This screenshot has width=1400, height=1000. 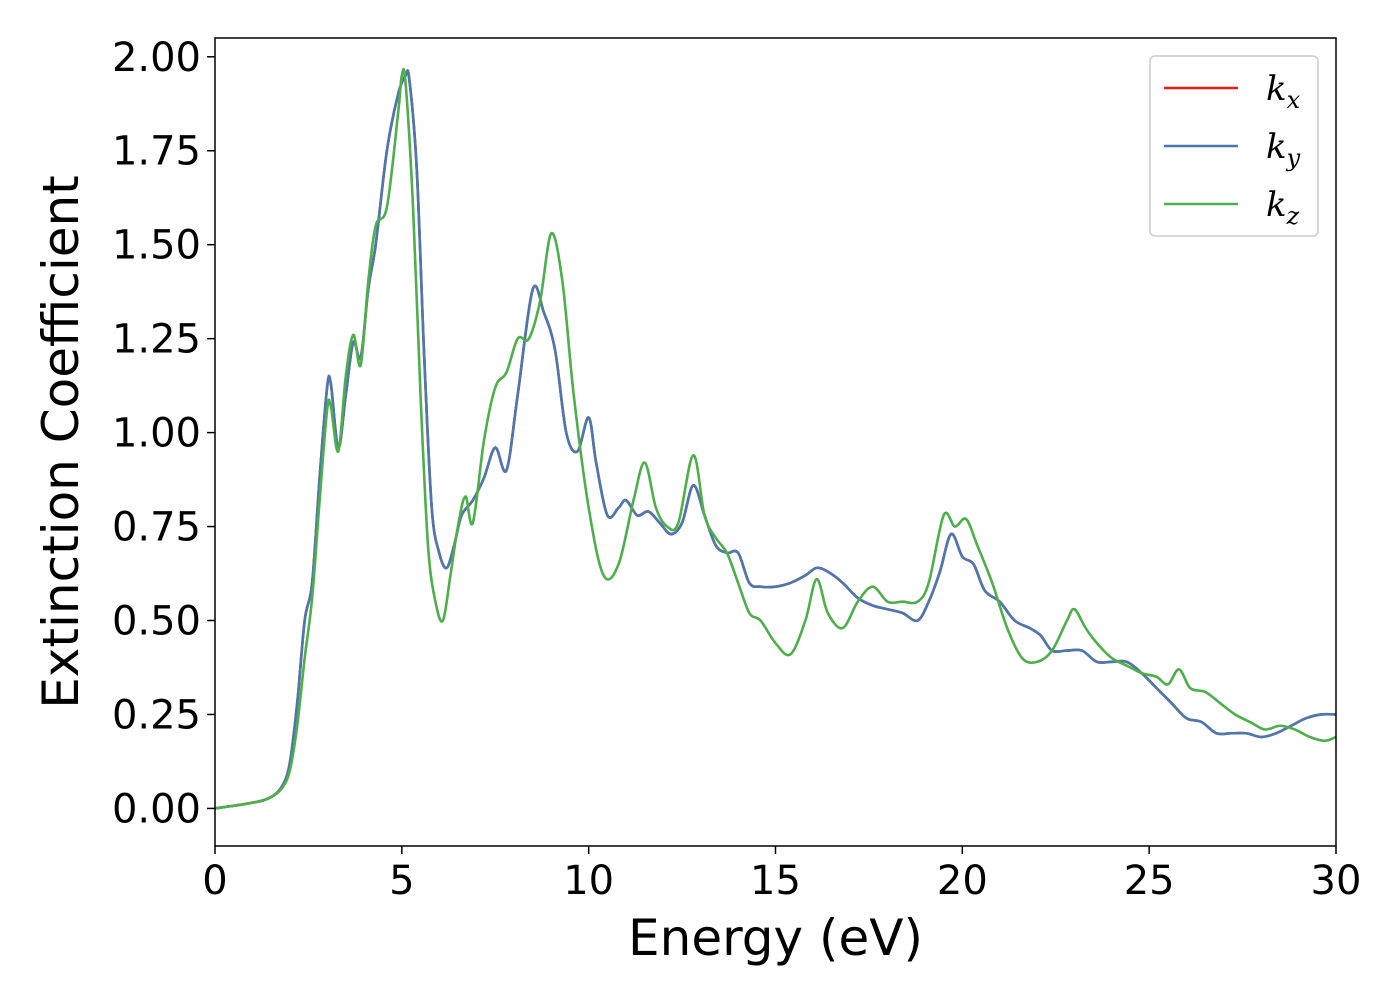 I want to click on legend-label-y: ky, so click(x=1283, y=149).